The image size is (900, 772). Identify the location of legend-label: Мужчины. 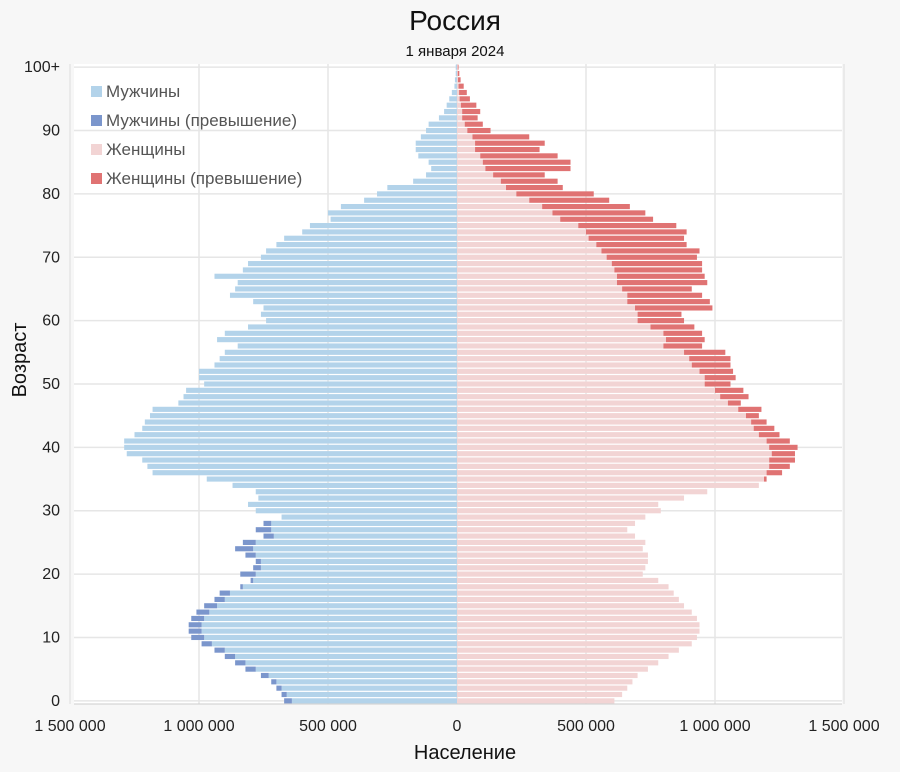
(143, 91).